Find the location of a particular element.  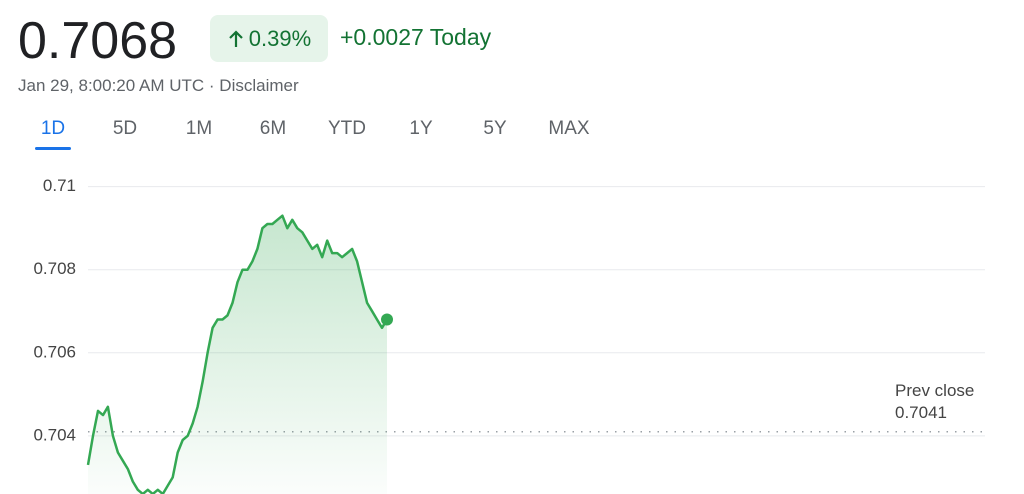

y-tick-label: 0.706 is located at coordinates (54, 351).